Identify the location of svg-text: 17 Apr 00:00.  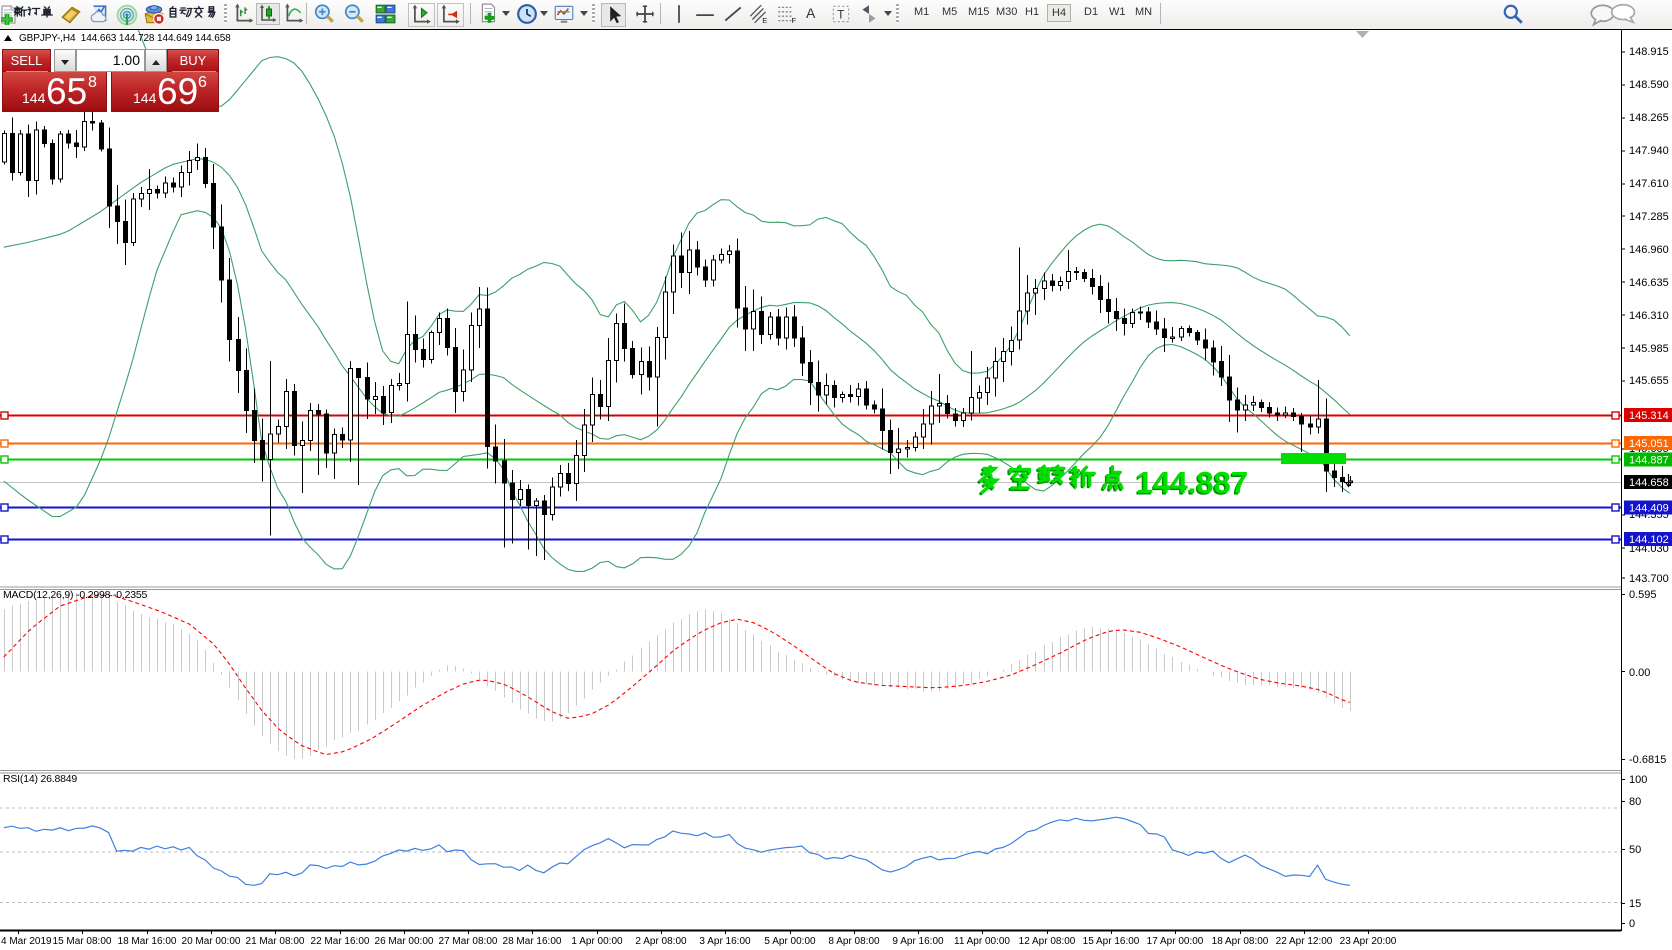
(1175, 941).